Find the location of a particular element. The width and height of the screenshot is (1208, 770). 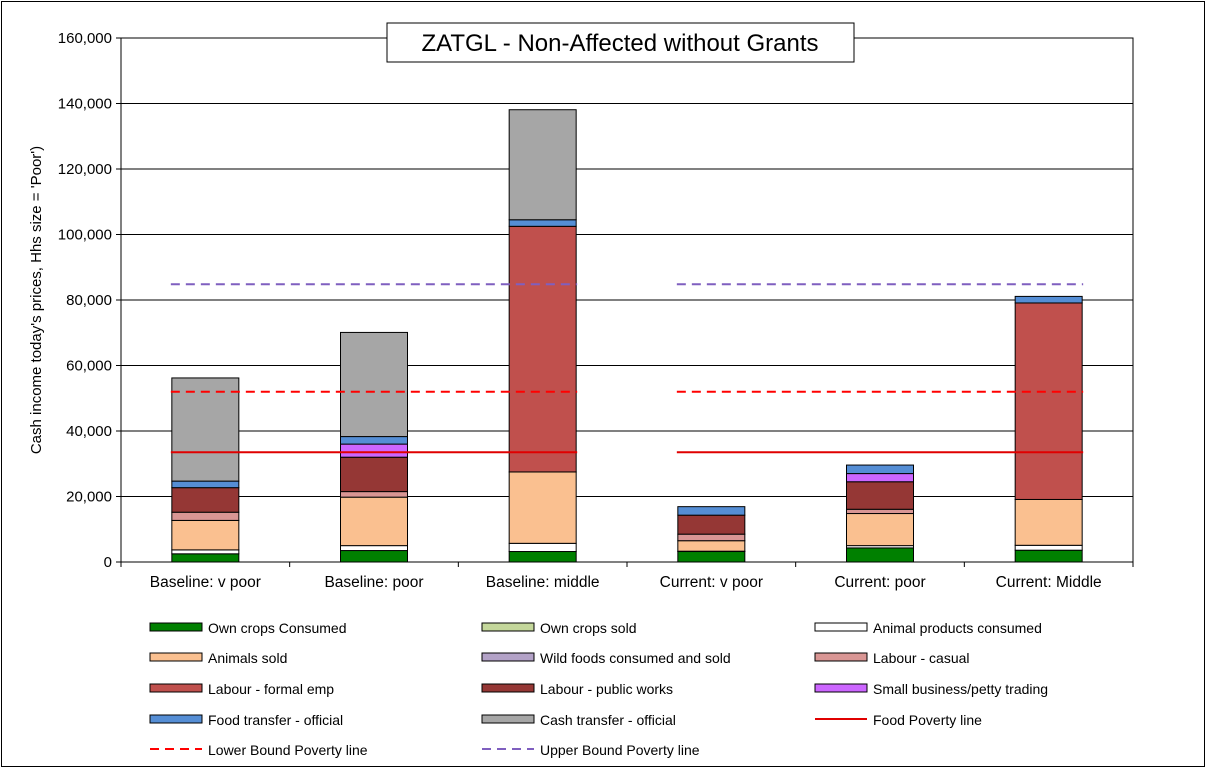

y-tick-label: 160,000 is located at coordinates (85, 38).